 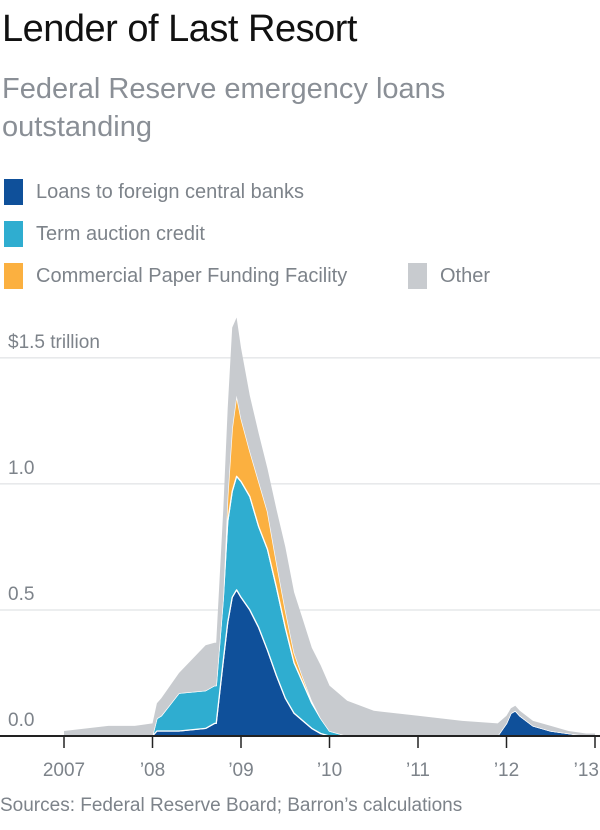 What do you see at coordinates (13, 234) in the screenshot?
I see `legend-swatch-term-auction-credit` at bounding box center [13, 234].